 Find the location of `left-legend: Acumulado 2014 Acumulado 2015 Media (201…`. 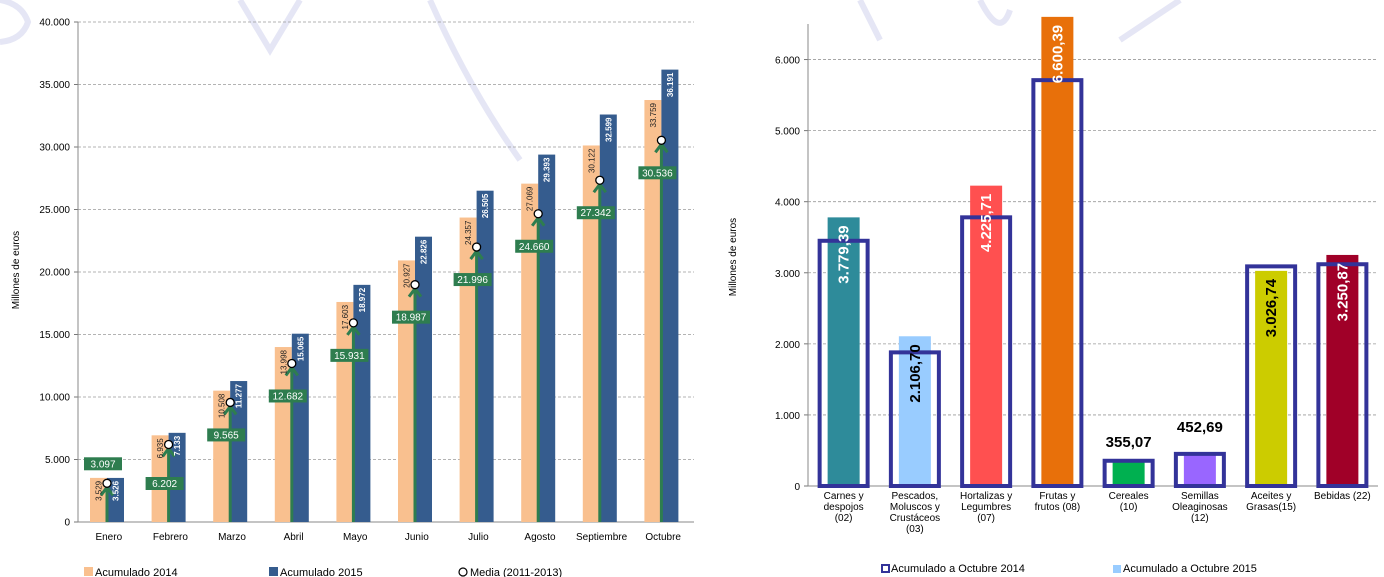

left-legend: Acumulado 2014 Acumulado 2015 Media (201… is located at coordinates (323, 572).